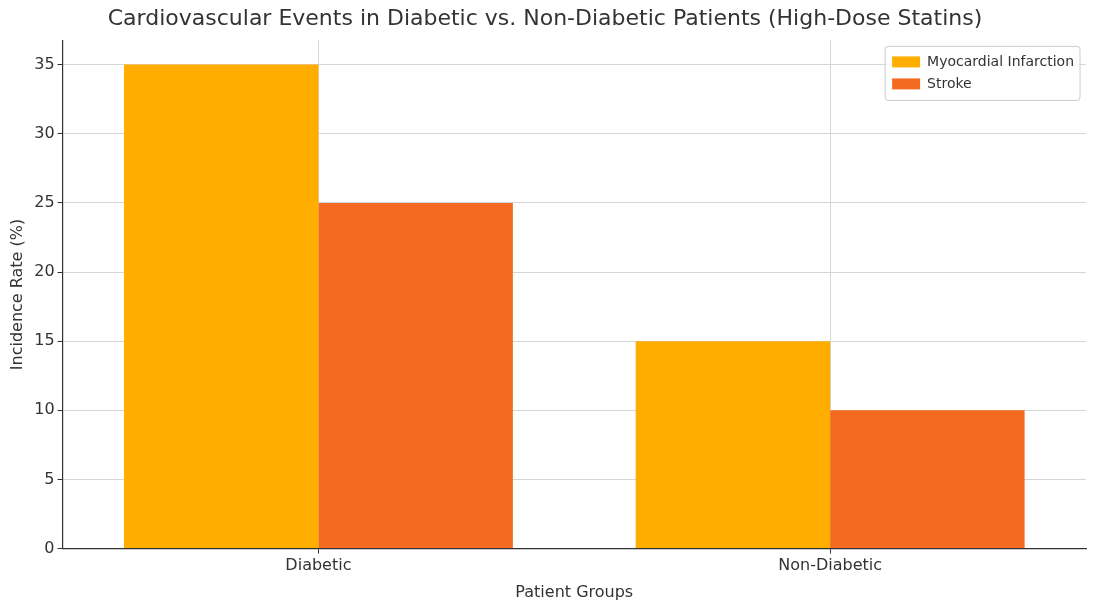 Image resolution: width=1100 pixels, height=608 pixels. I want to click on y-tick-label: 20, so click(44, 271).